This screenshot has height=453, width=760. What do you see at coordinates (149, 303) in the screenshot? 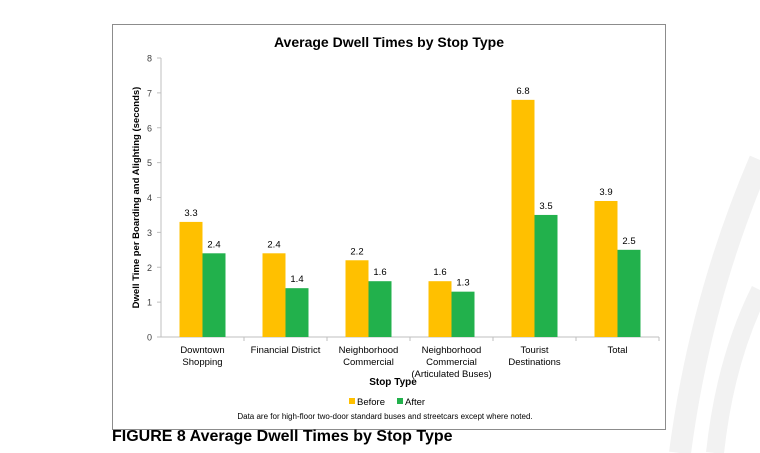
I see `y-tick-label: 1` at bounding box center [149, 303].